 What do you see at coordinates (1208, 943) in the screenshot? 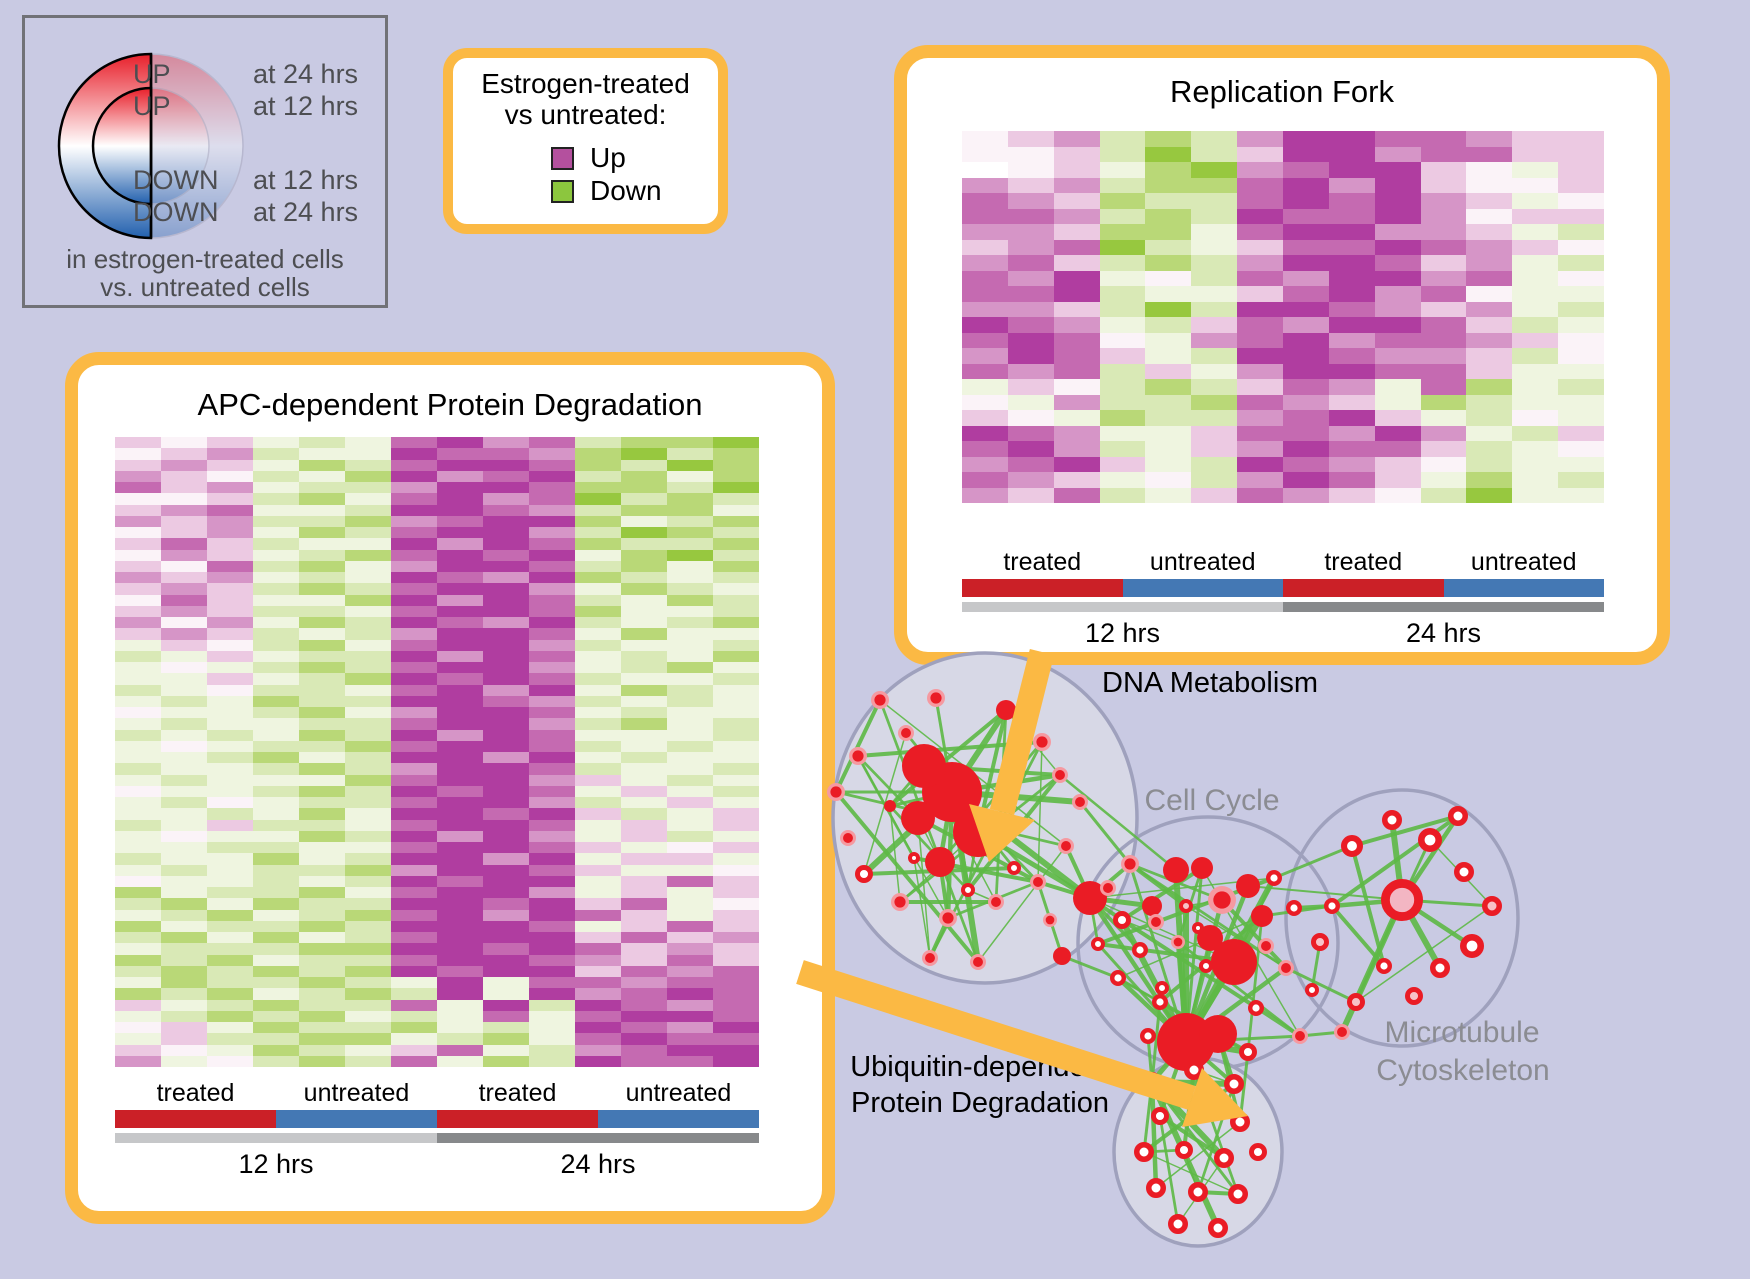
I see `cluster-cell-cycle-ellipse` at bounding box center [1208, 943].